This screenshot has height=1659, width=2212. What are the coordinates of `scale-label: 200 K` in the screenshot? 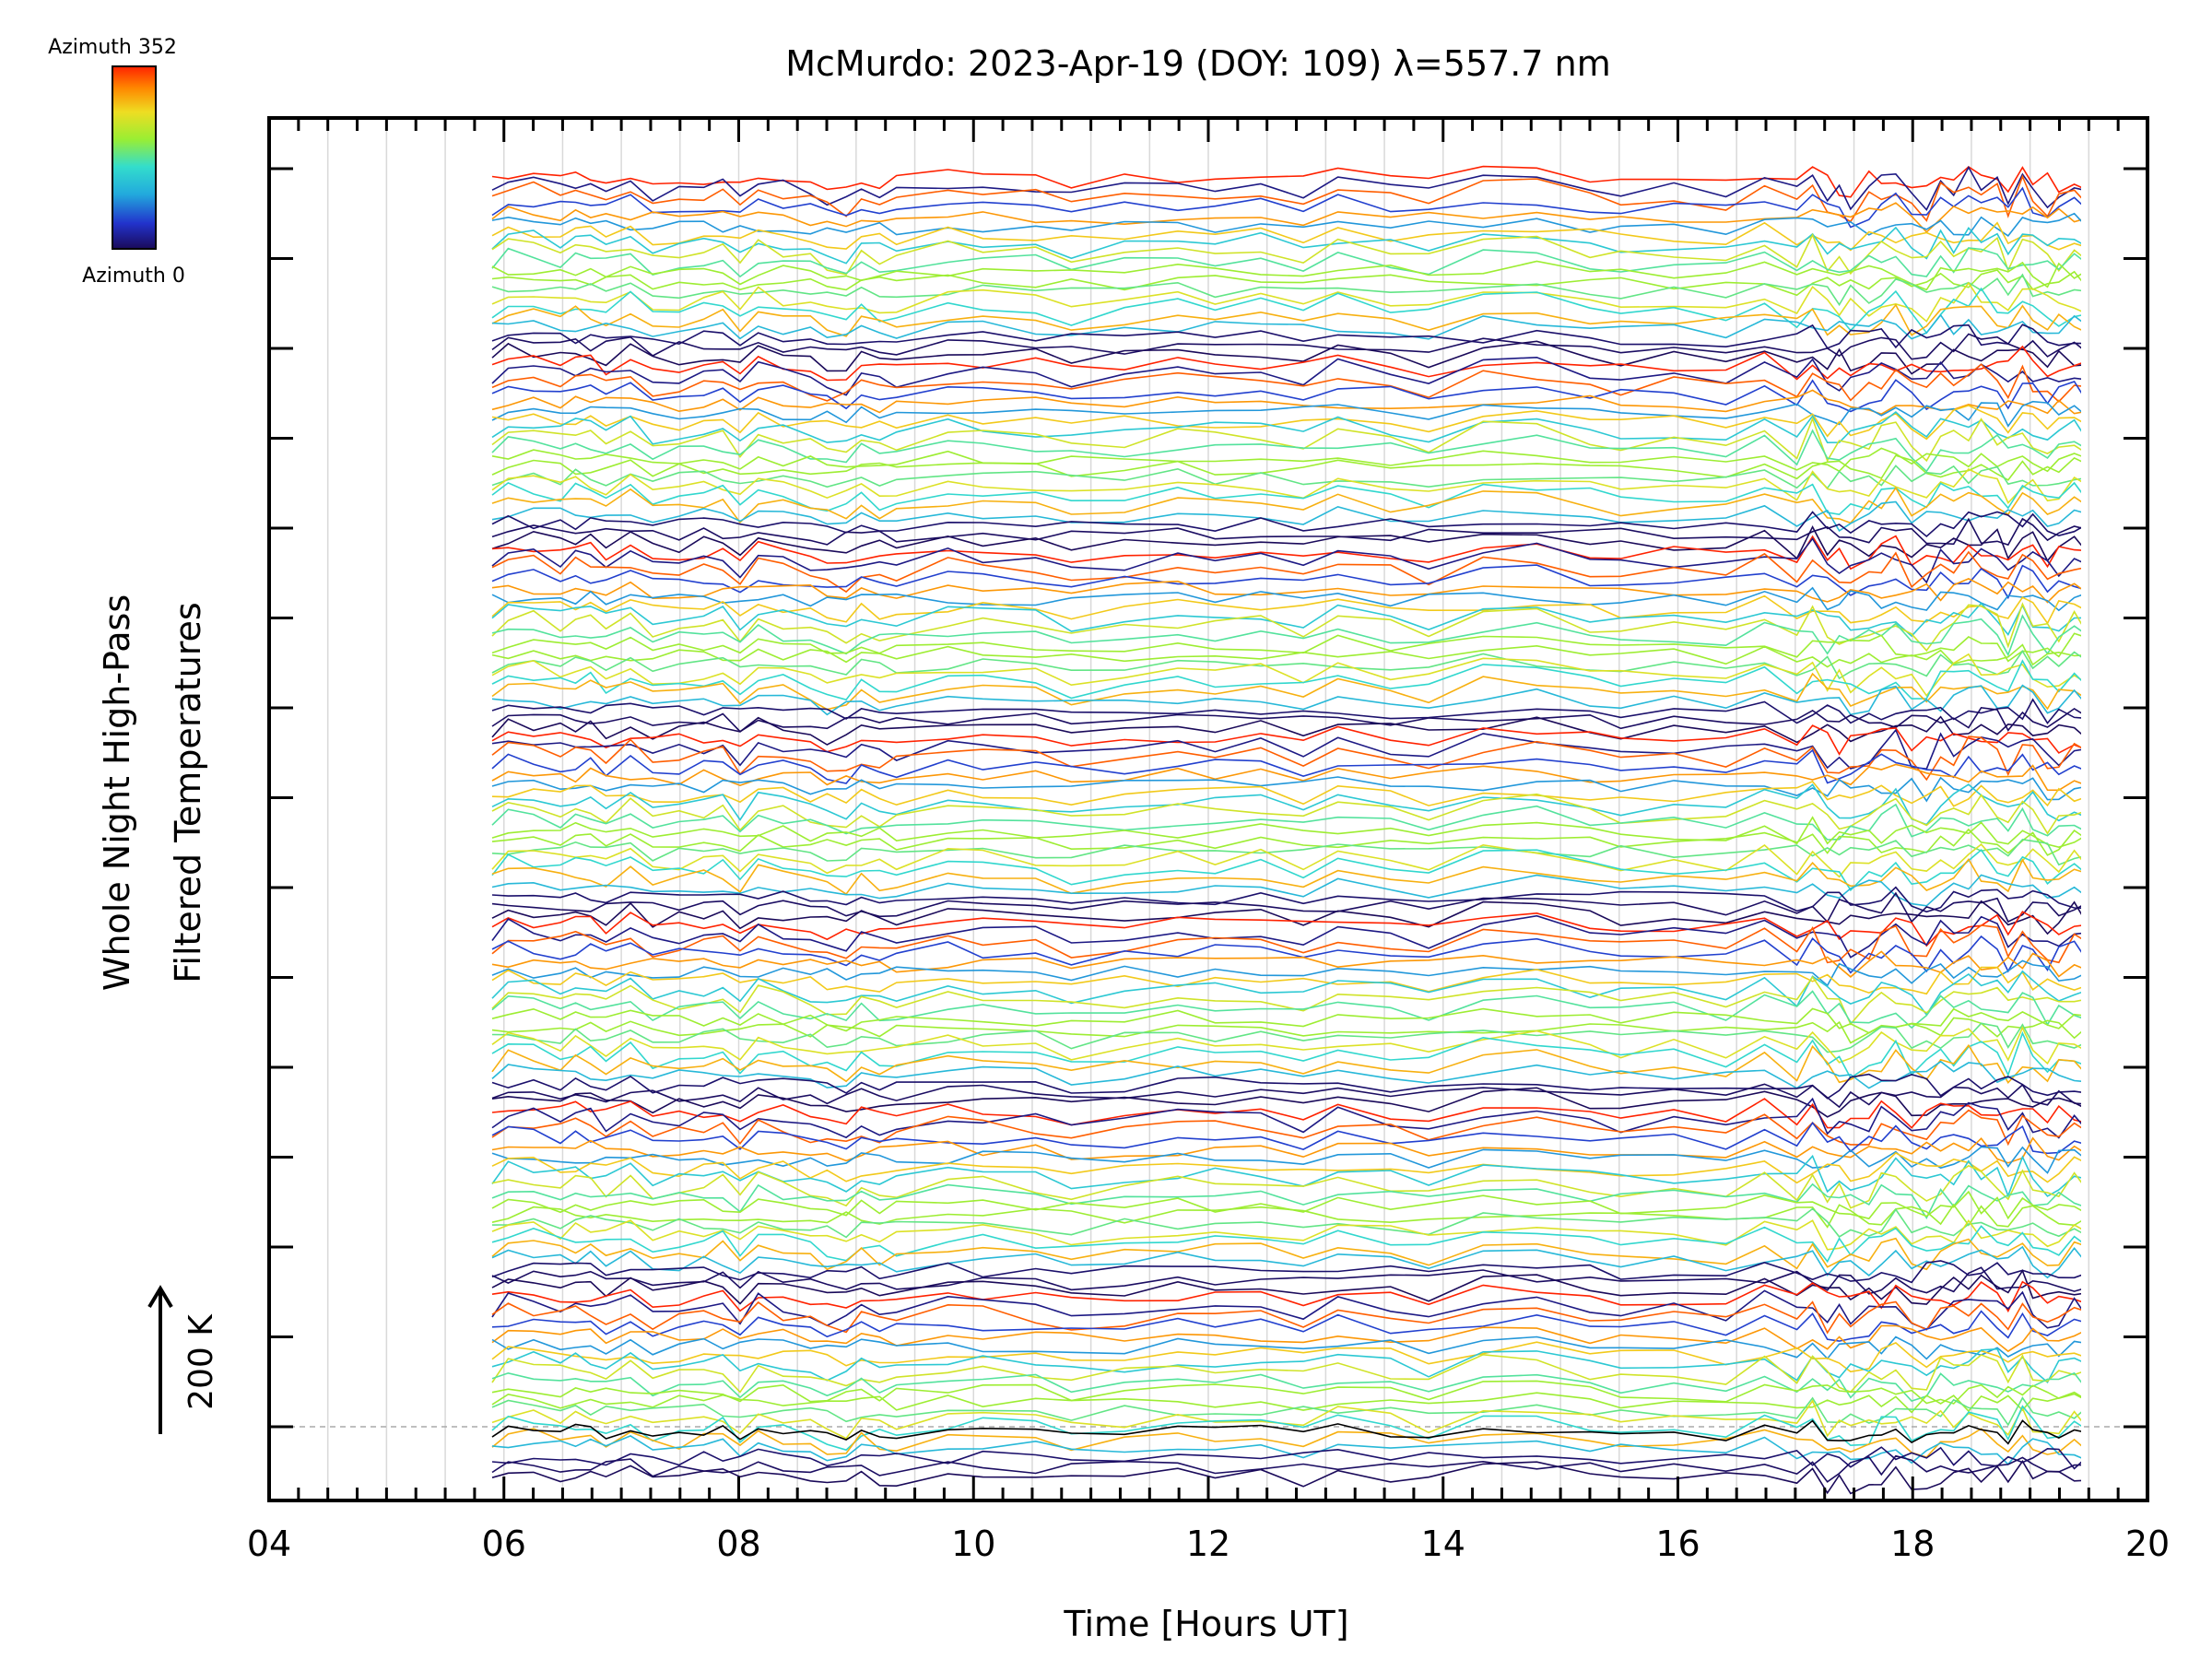 It's located at (201, 1361).